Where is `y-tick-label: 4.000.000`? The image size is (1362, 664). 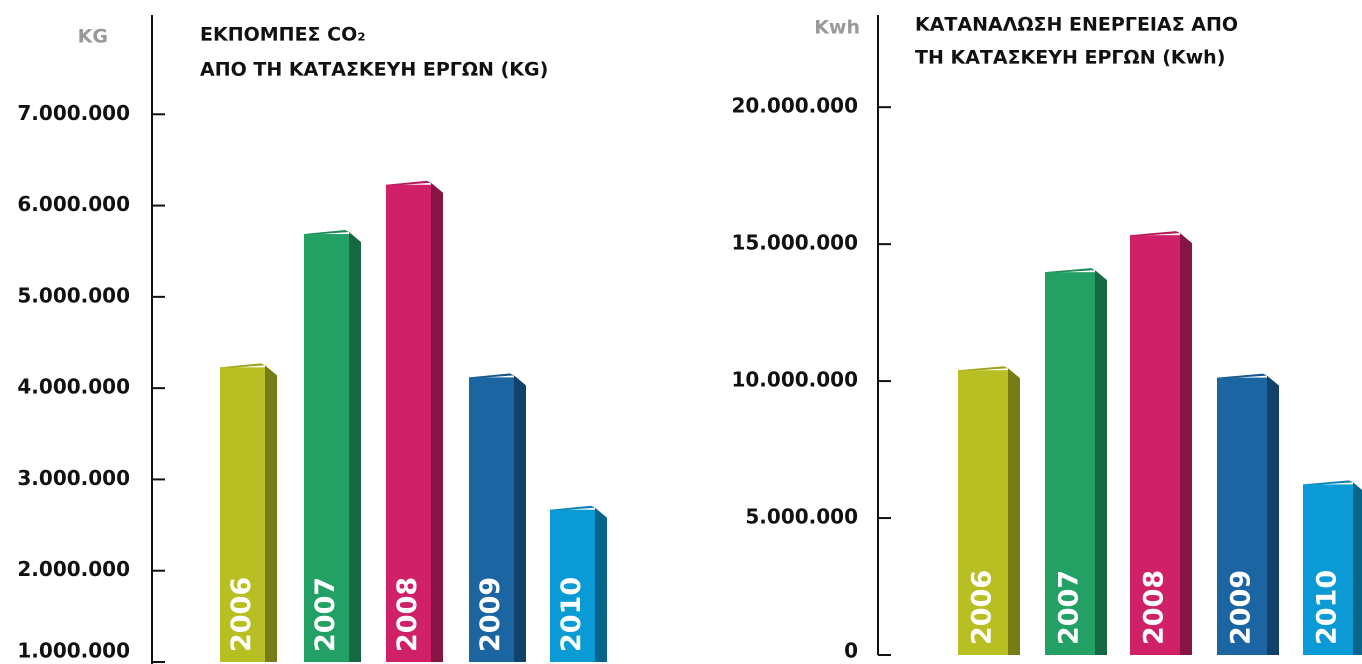
y-tick-label: 4.000.000 is located at coordinates (73, 387).